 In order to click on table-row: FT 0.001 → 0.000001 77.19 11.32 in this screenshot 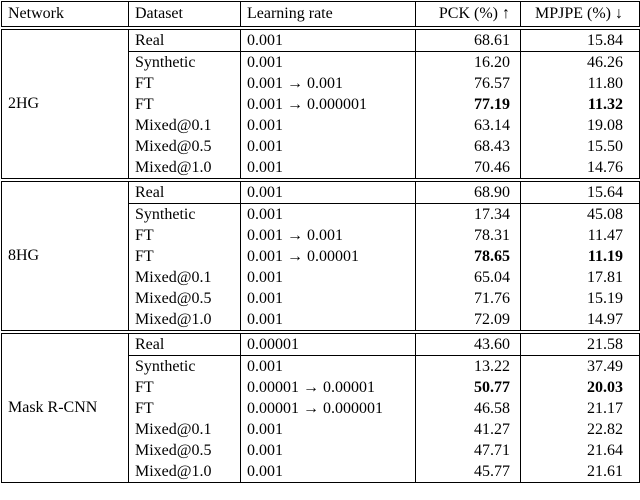, I will do `click(321, 104)`.